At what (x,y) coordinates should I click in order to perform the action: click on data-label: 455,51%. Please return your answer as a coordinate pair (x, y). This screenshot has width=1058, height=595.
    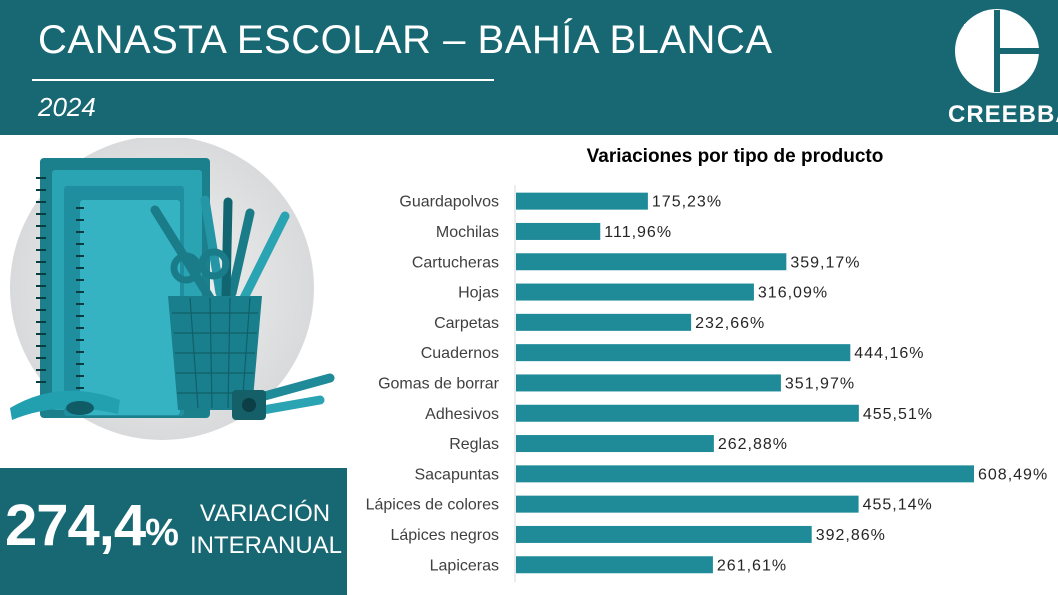
    Looking at the image, I should click on (898, 414).